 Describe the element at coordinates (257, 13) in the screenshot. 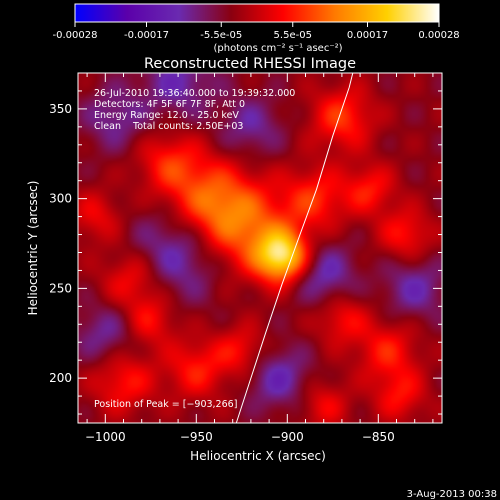

I see `colorbar-strip` at that location.